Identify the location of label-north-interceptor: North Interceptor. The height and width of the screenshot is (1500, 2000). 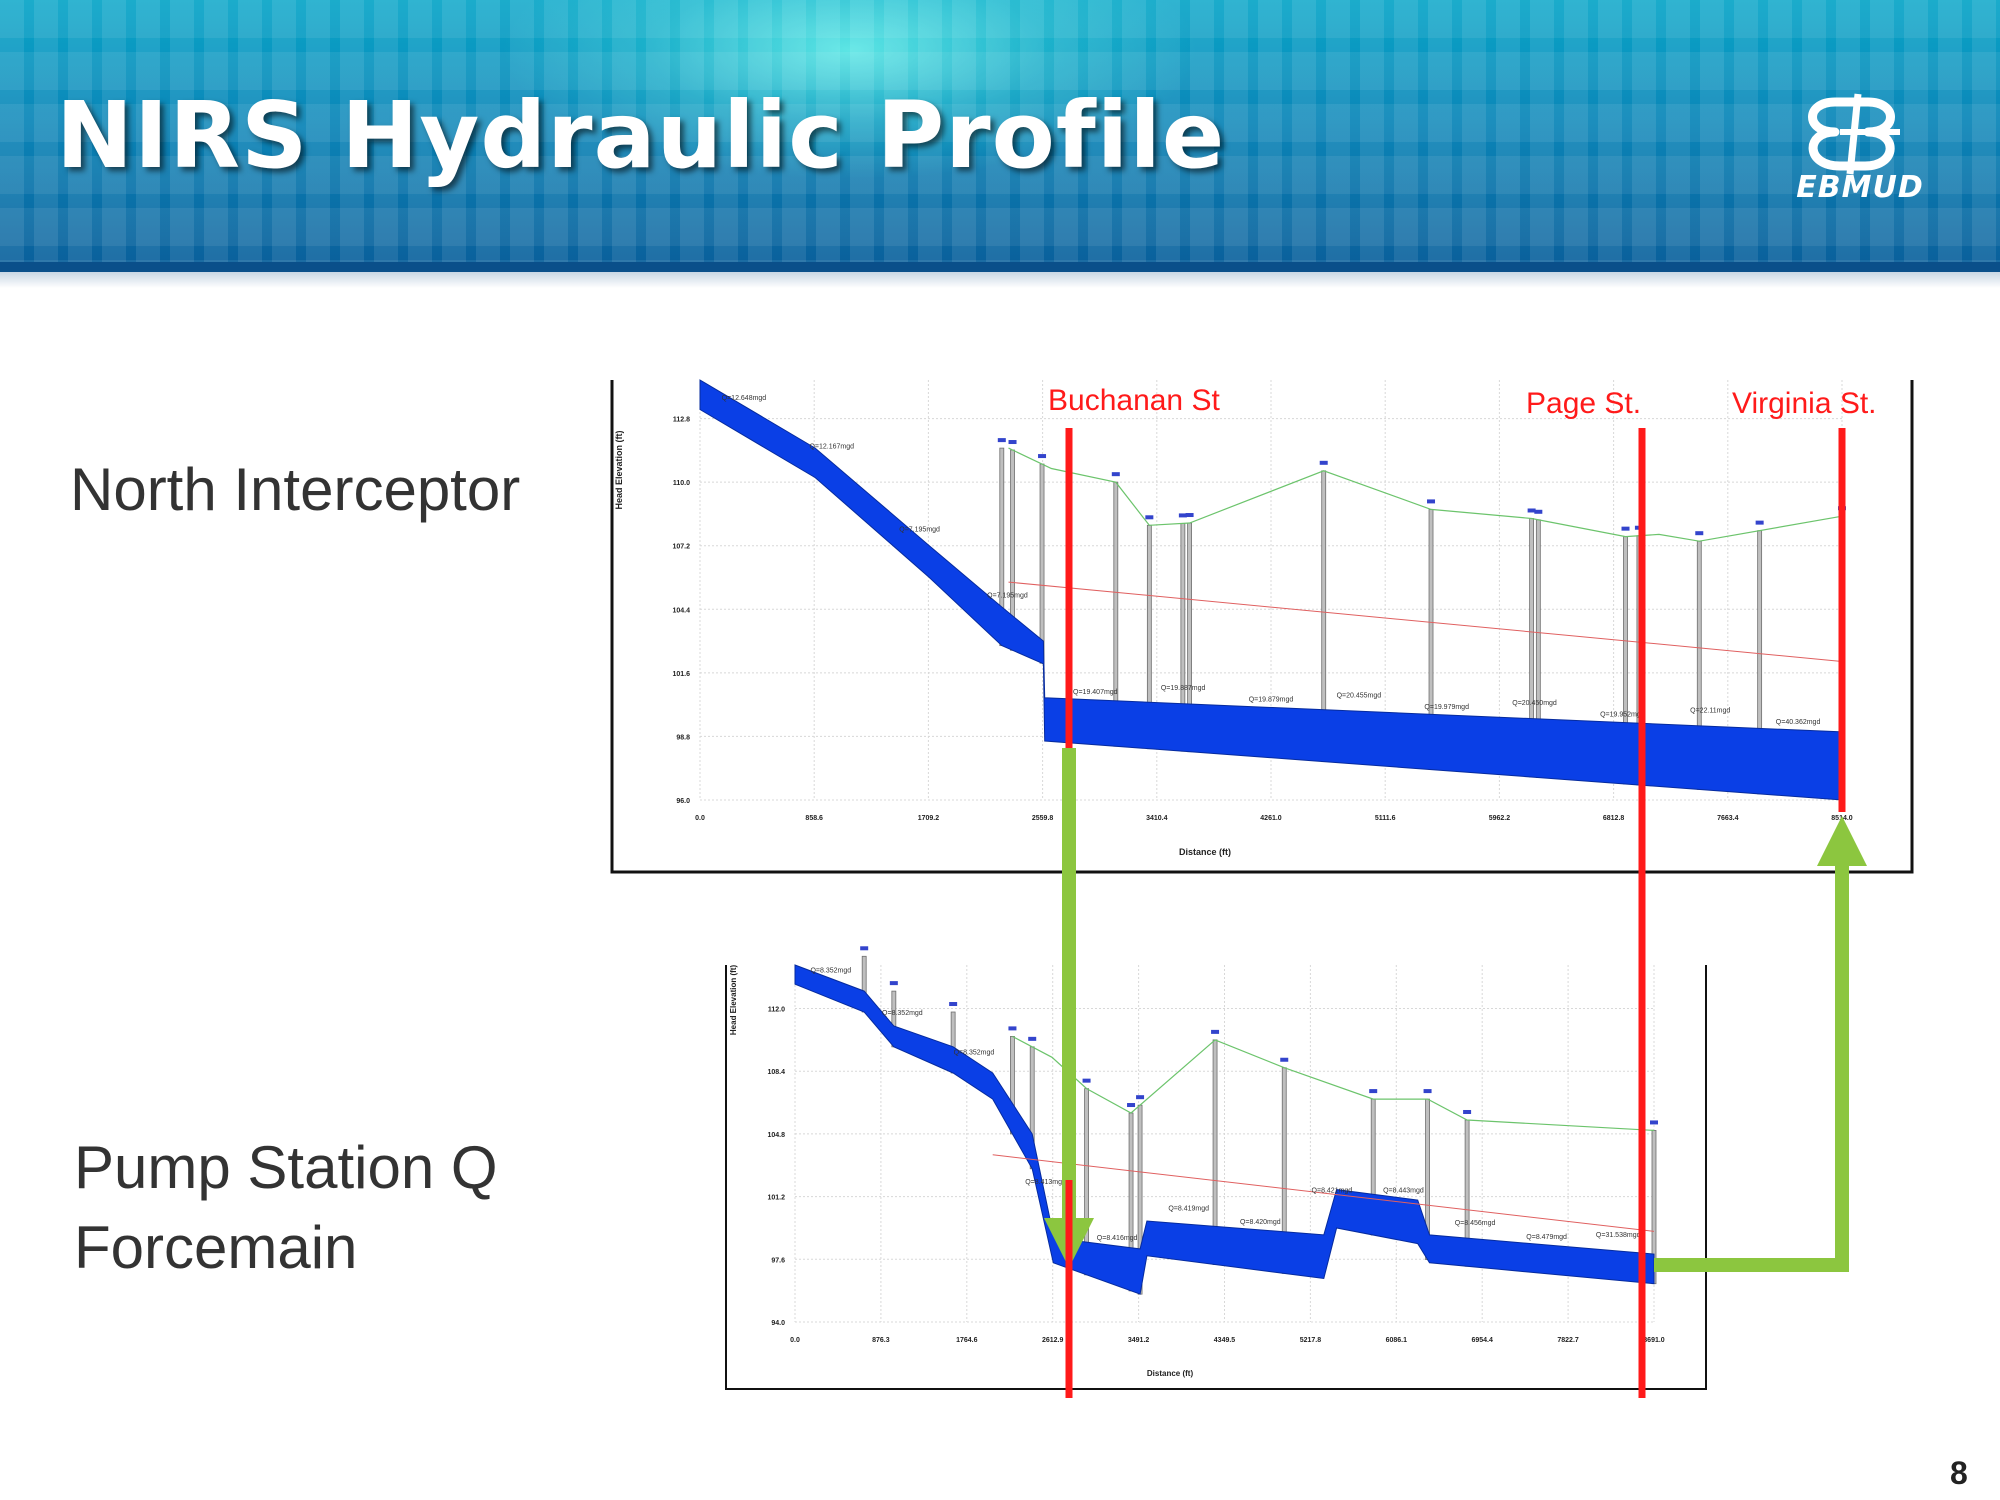
(295, 489).